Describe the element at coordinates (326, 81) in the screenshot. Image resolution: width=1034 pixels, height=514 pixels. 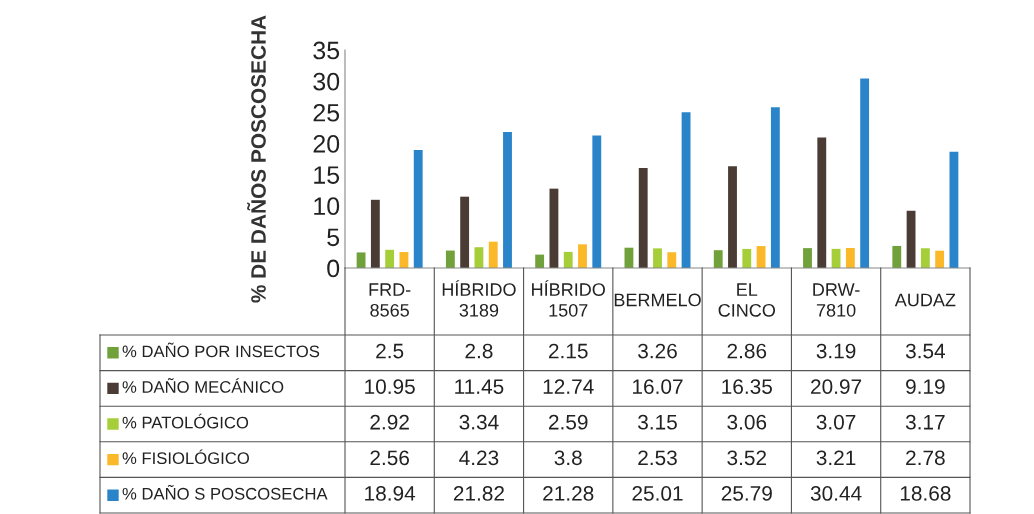
I see `y-tick-label: 30` at that location.